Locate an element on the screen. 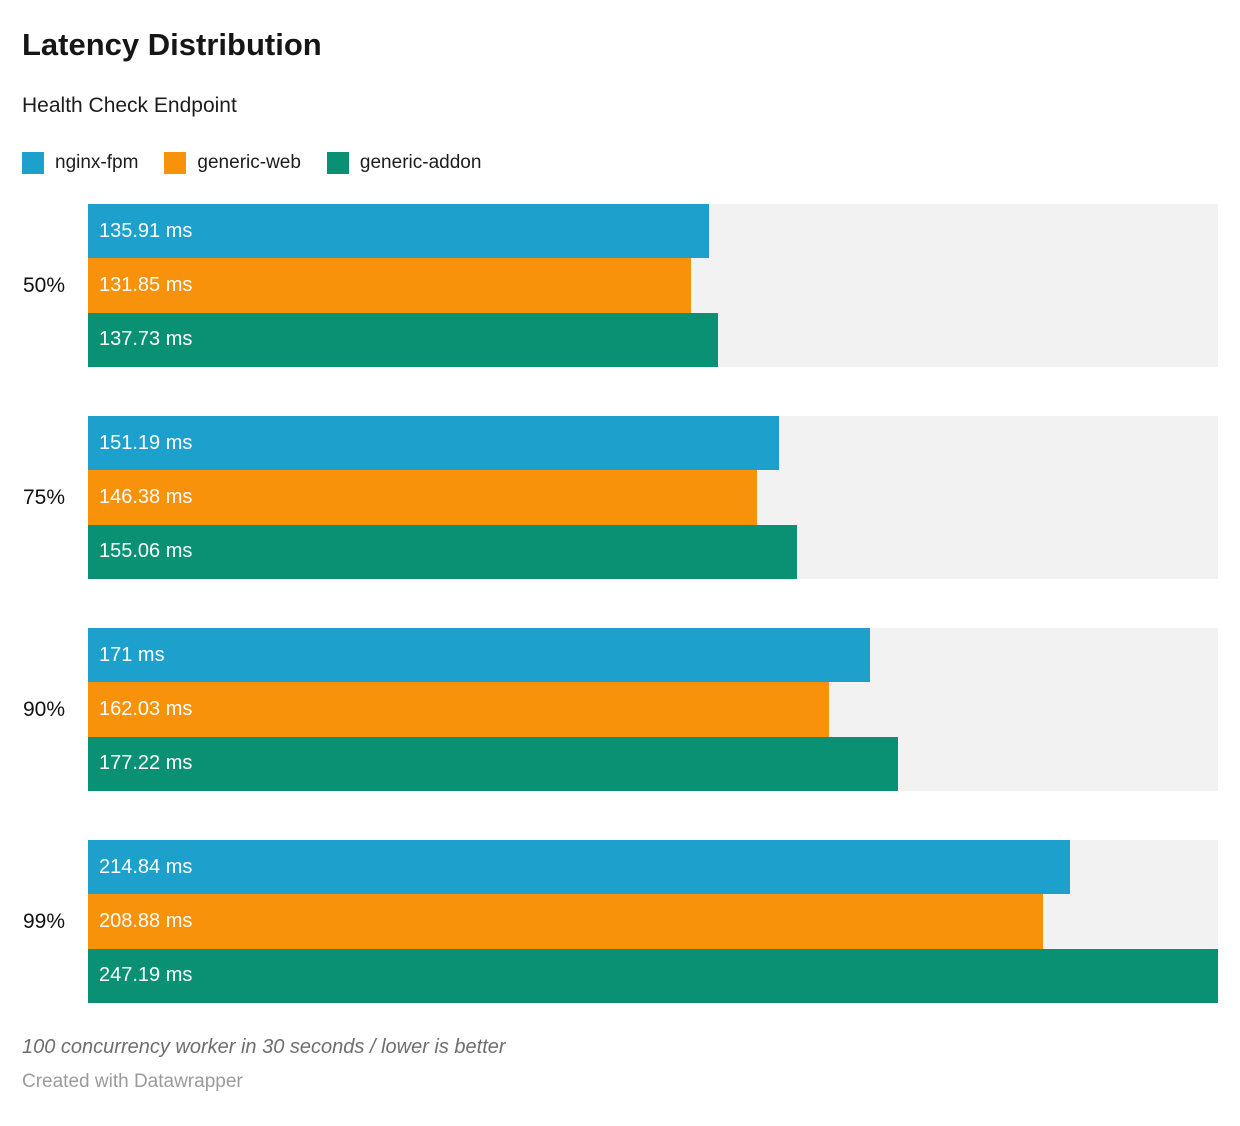 This screenshot has height=1126, width=1240. bar-track: 151.19 ms 146.38 ms 155.06 ms is located at coordinates (653, 497).